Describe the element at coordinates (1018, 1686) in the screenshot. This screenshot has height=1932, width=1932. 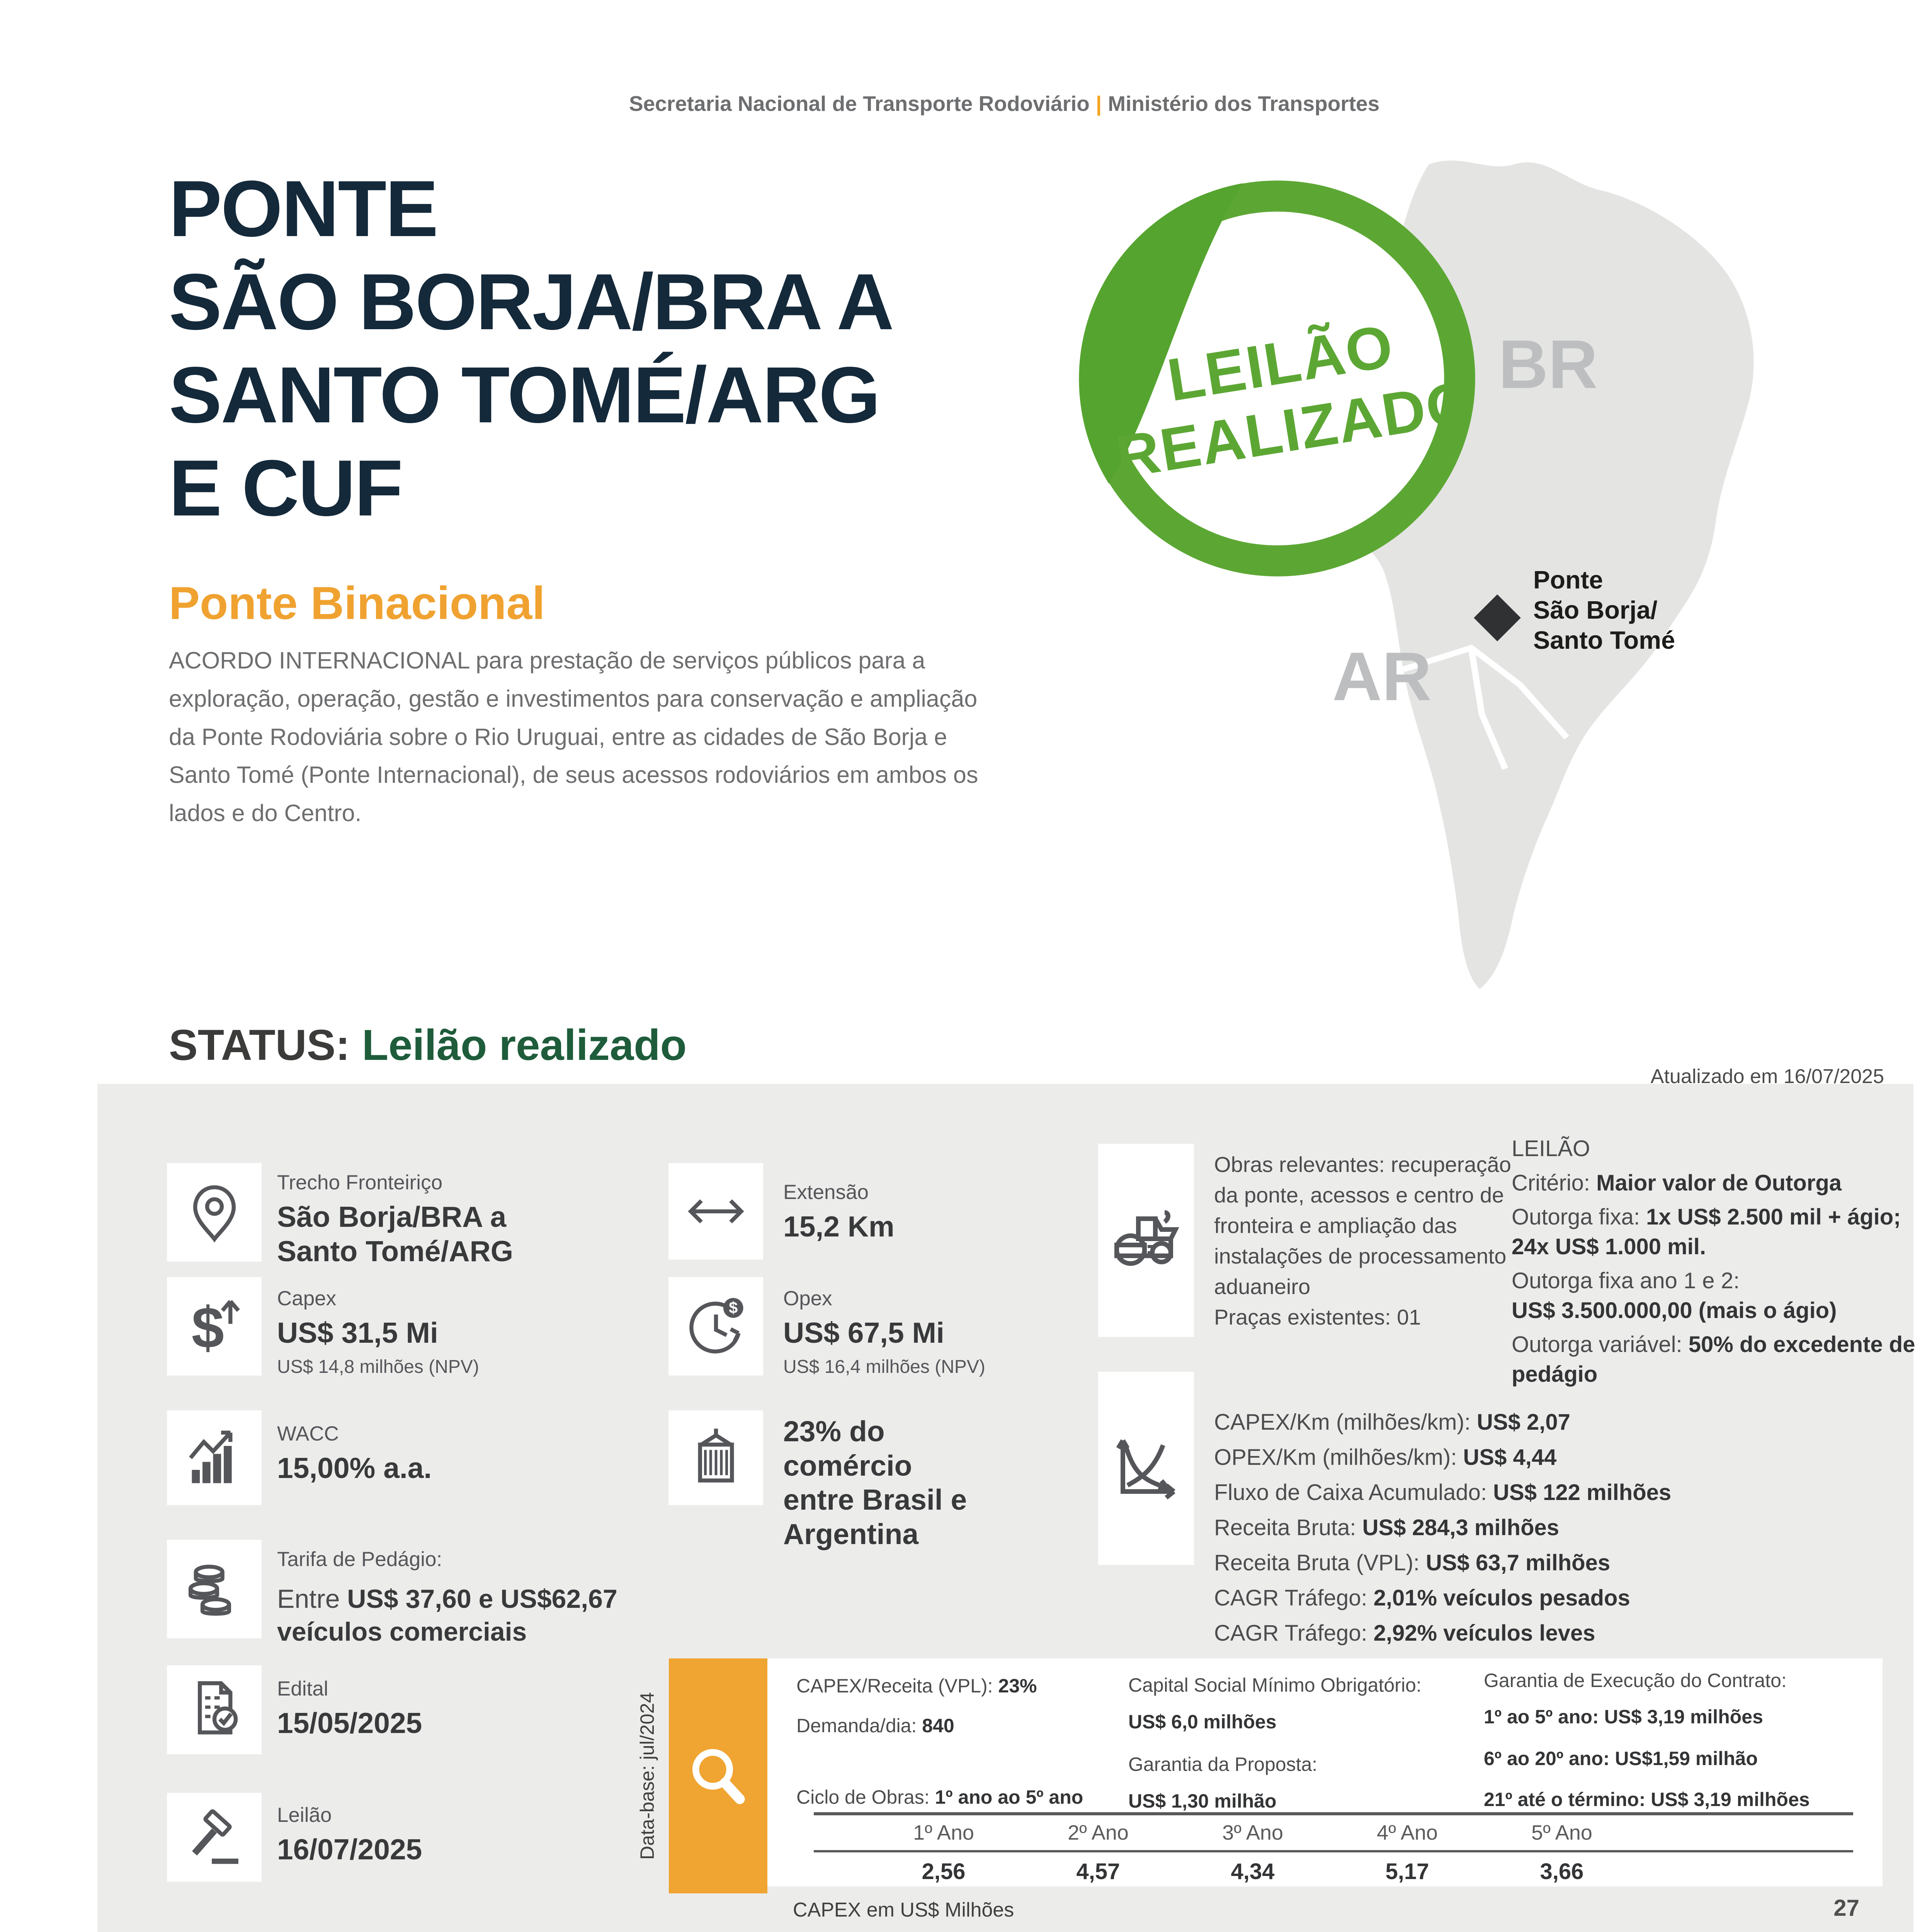
I see `fin-value: 23%` at that location.